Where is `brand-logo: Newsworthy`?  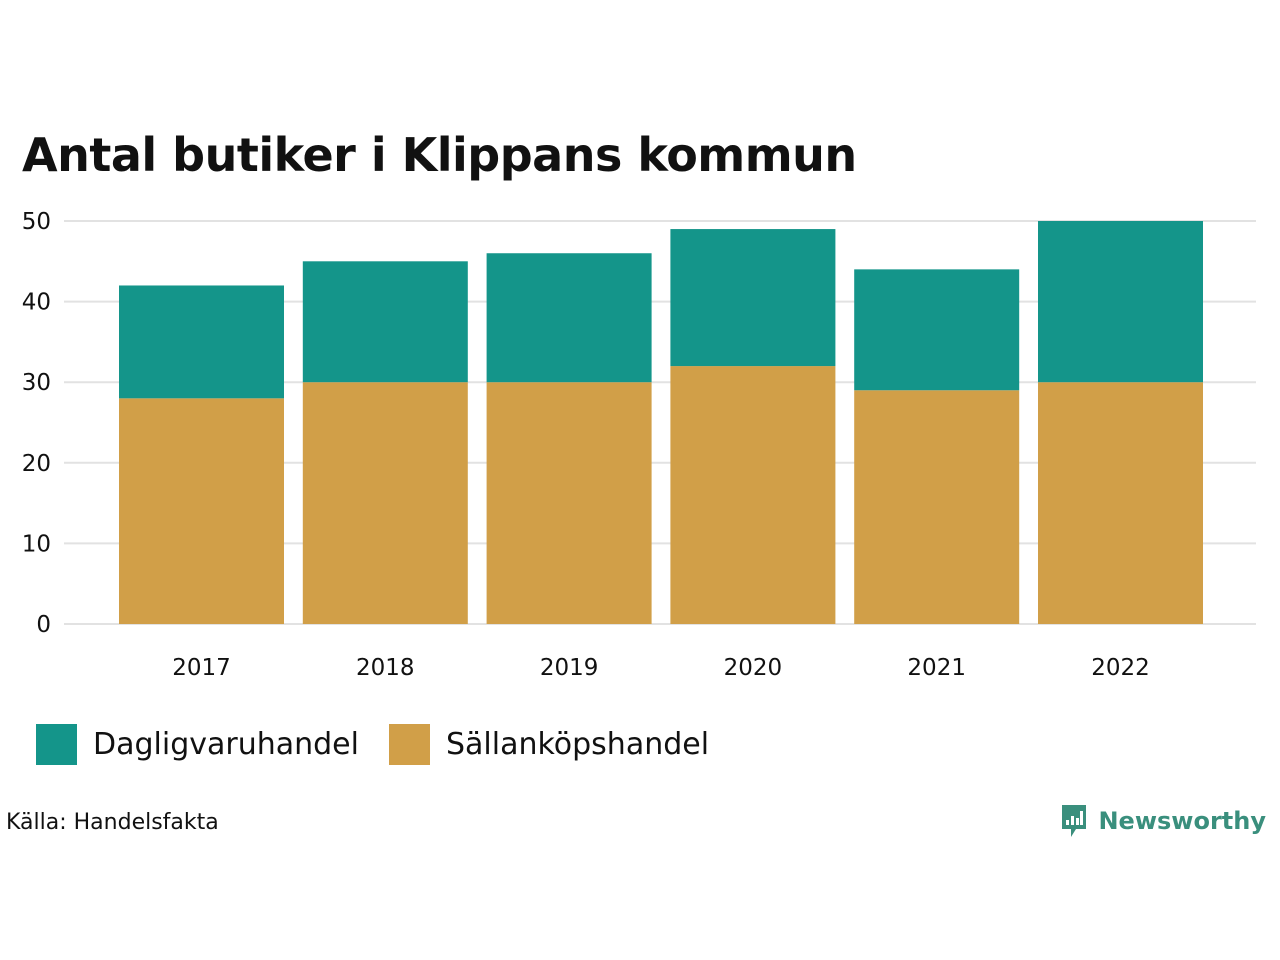
brand-logo: Newsworthy is located at coordinates (1163, 821).